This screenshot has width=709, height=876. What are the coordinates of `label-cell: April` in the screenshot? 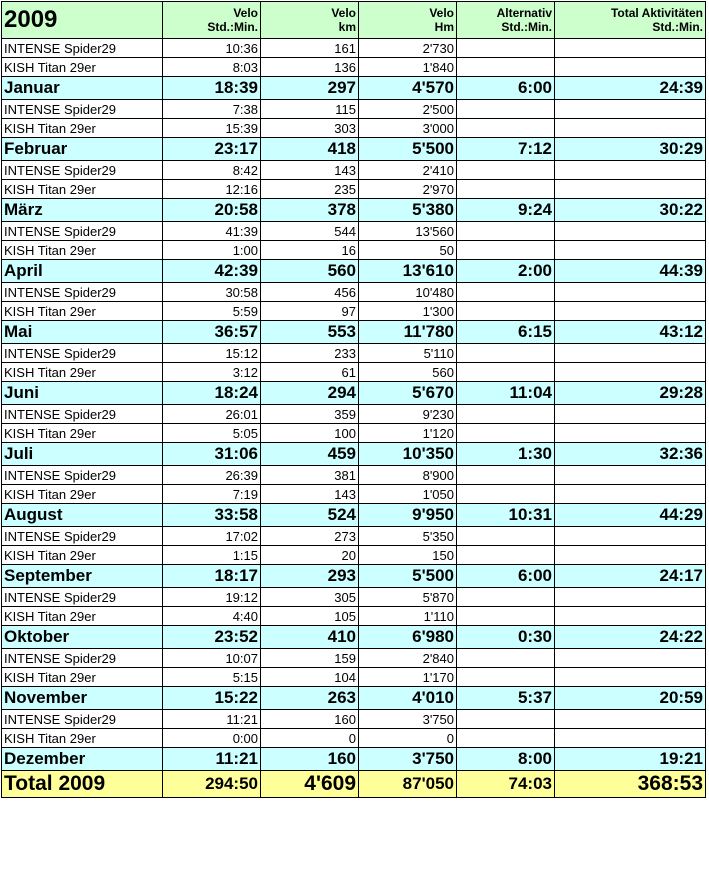 It's located at (82, 271).